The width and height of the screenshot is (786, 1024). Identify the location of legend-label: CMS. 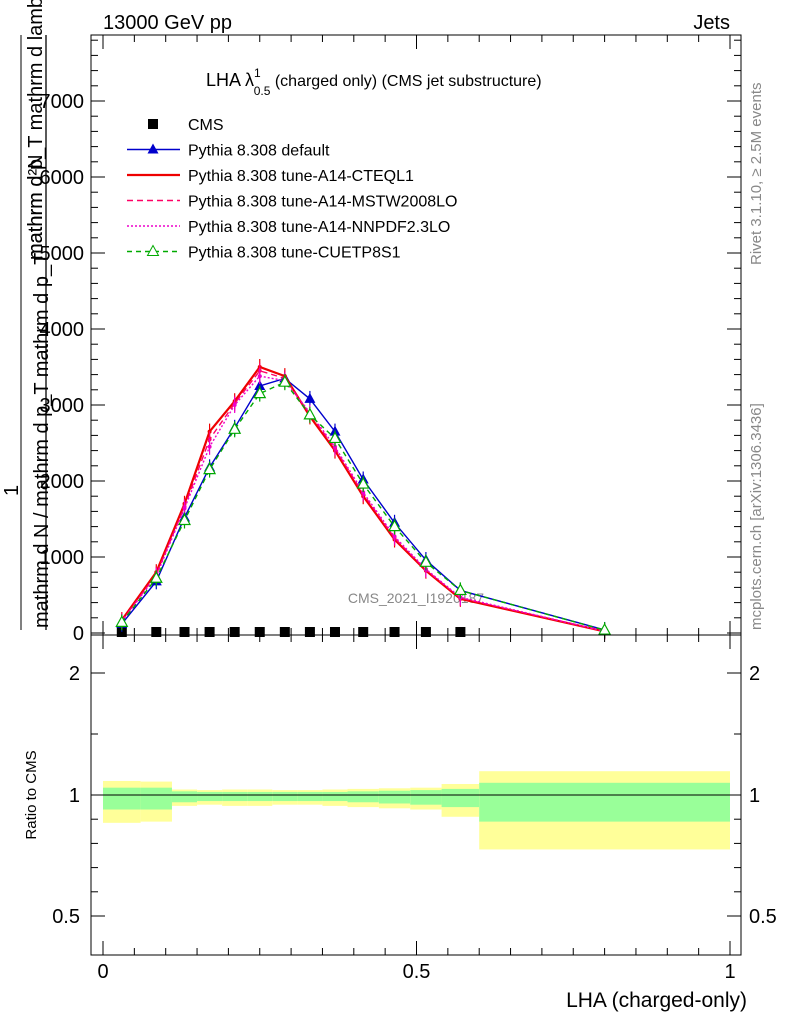
(206, 125).